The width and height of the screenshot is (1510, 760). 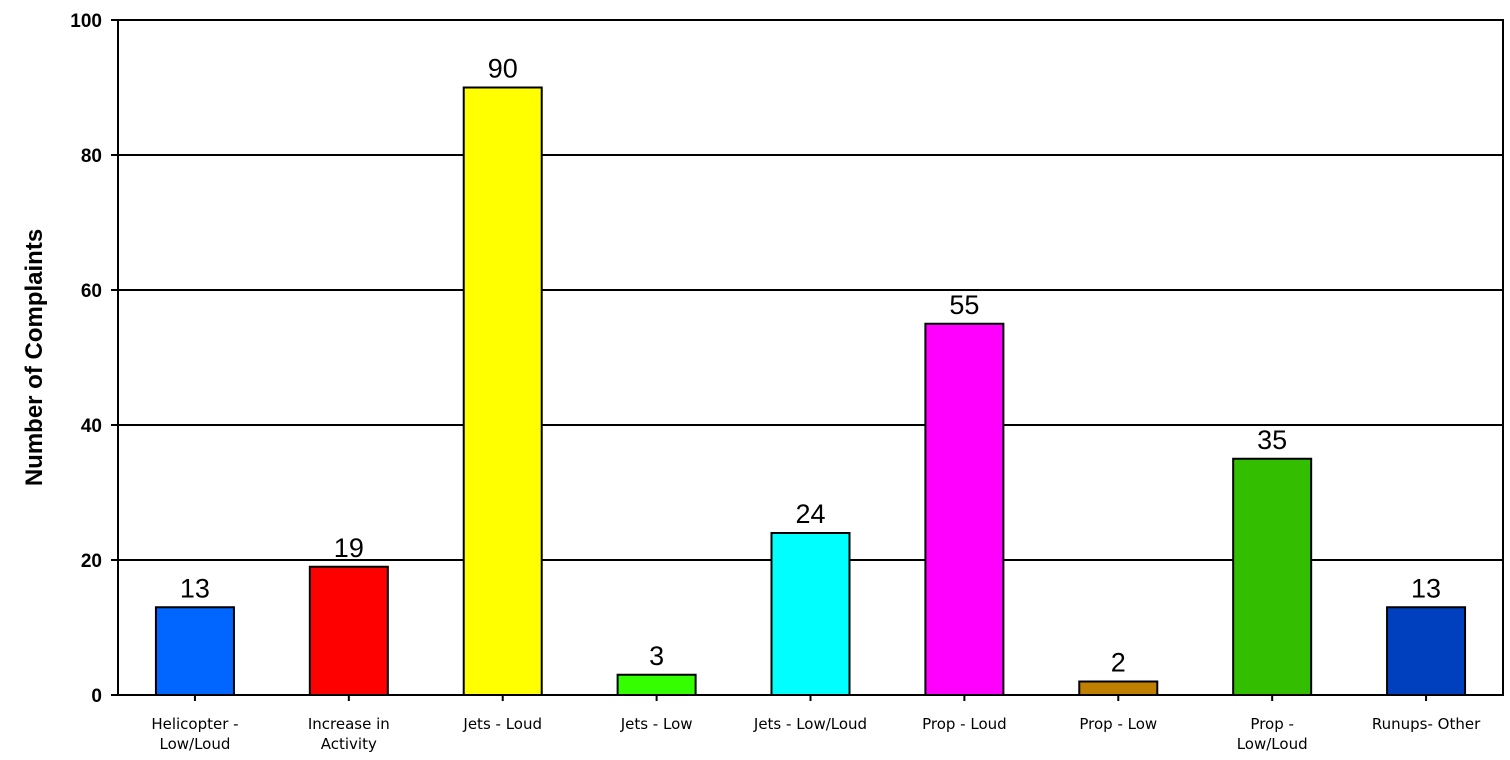 I want to click on y-tick-label: 80, so click(x=91, y=156).